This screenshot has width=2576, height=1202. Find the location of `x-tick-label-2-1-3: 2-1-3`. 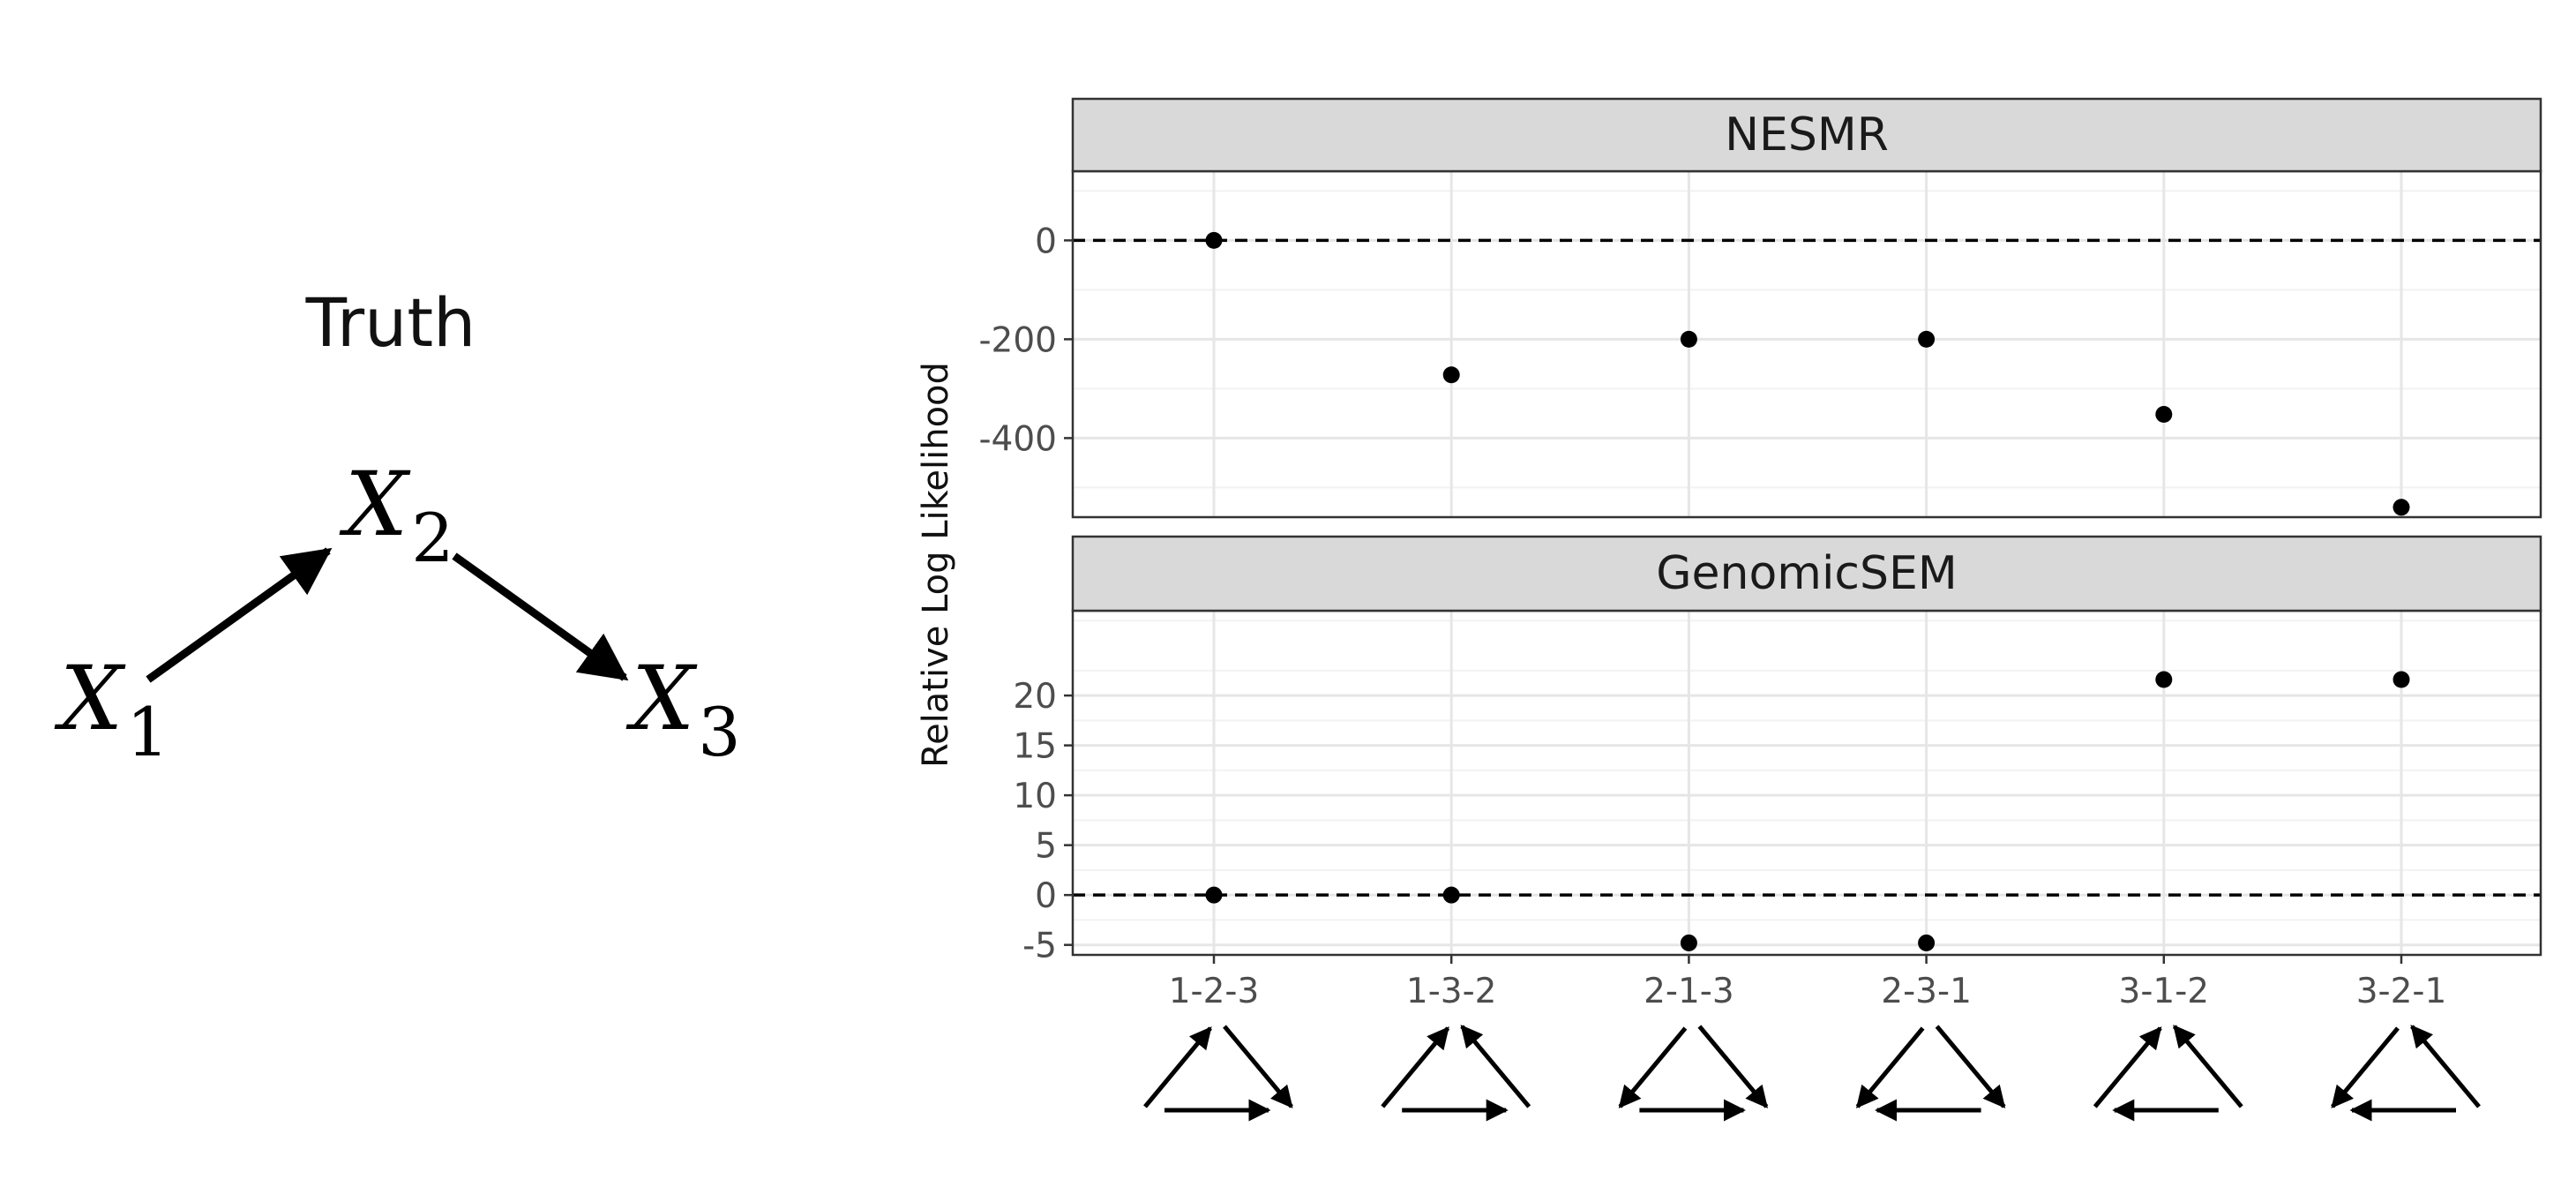

x-tick-label-2-1-3: 2-1-3 is located at coordinates (1689, 991).